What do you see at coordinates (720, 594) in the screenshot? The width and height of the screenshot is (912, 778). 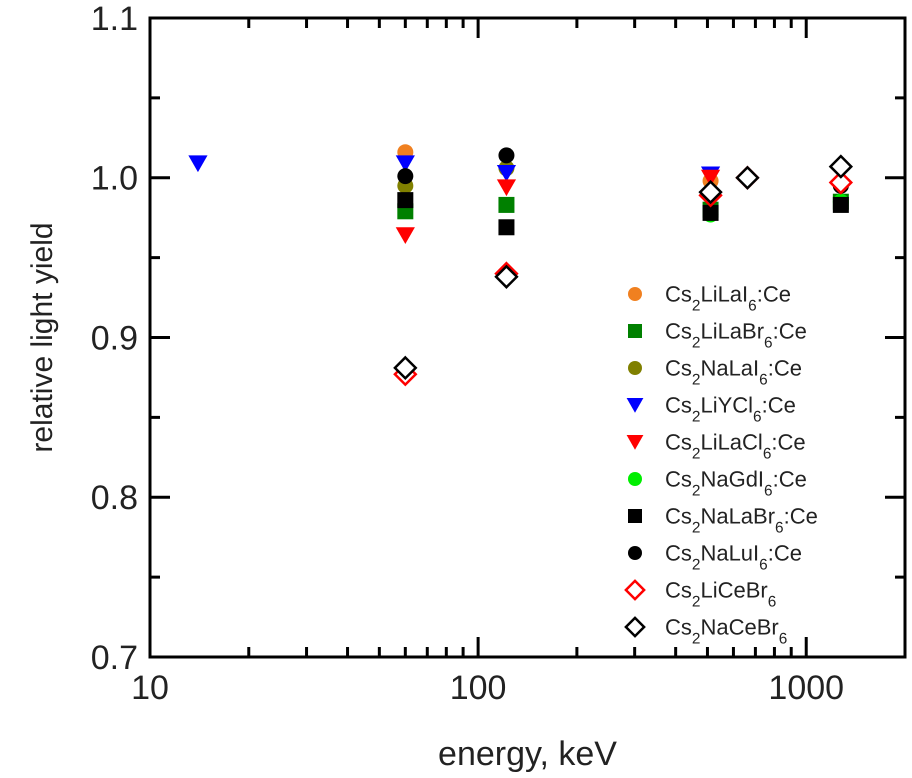 I see `legend-label: Cs$_{2}$LiCeBr$_{6}$` at bounding box center [720, 594].